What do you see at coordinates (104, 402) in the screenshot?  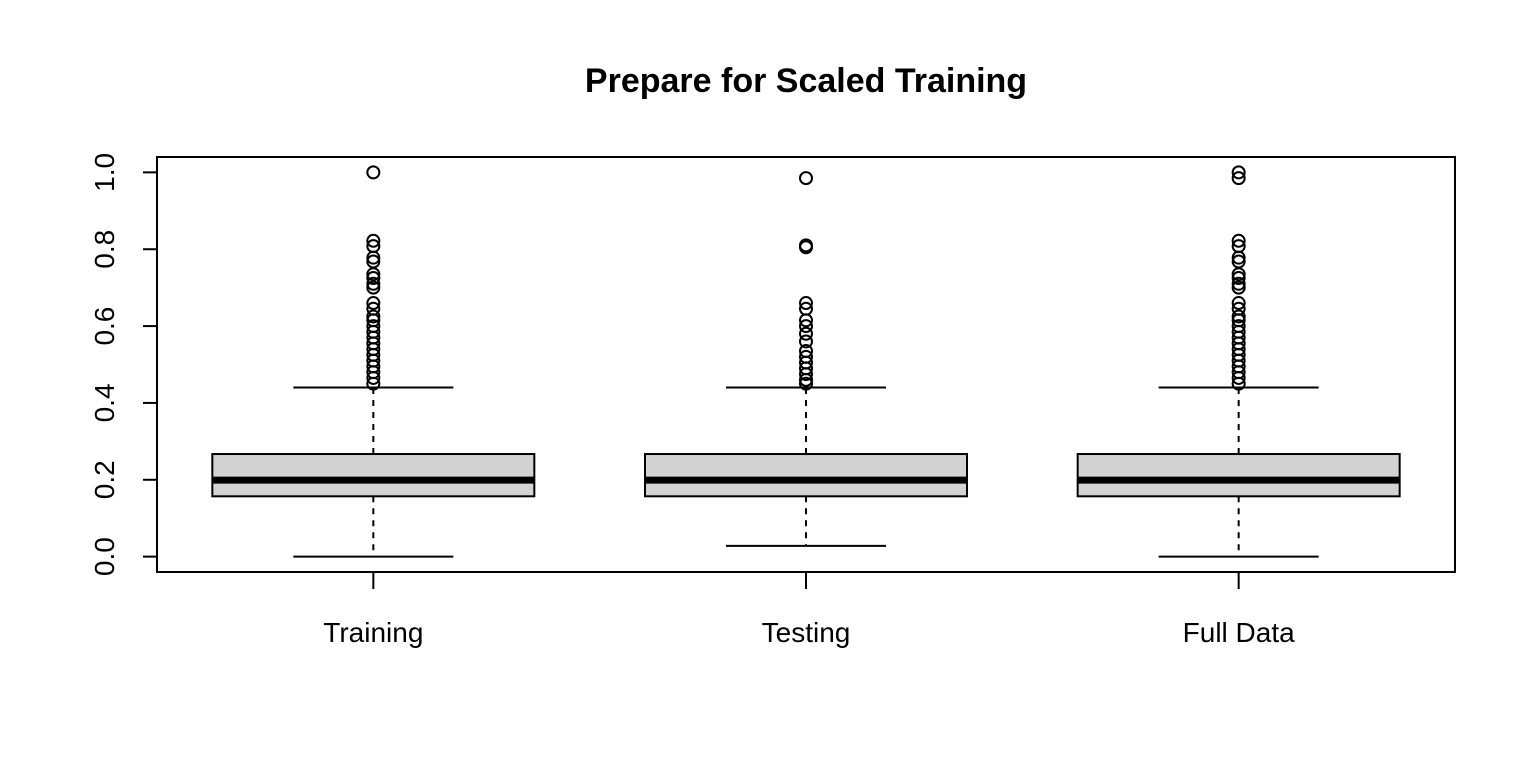 I see `y-tick-label: 0.4` at bounding box center [104, 402].